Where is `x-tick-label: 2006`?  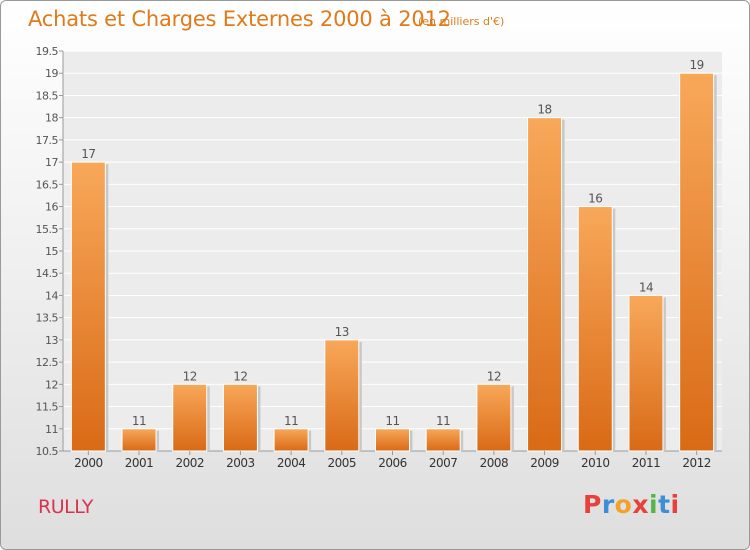
x-tick-label: 2006 is located at coordinates (392, 463).